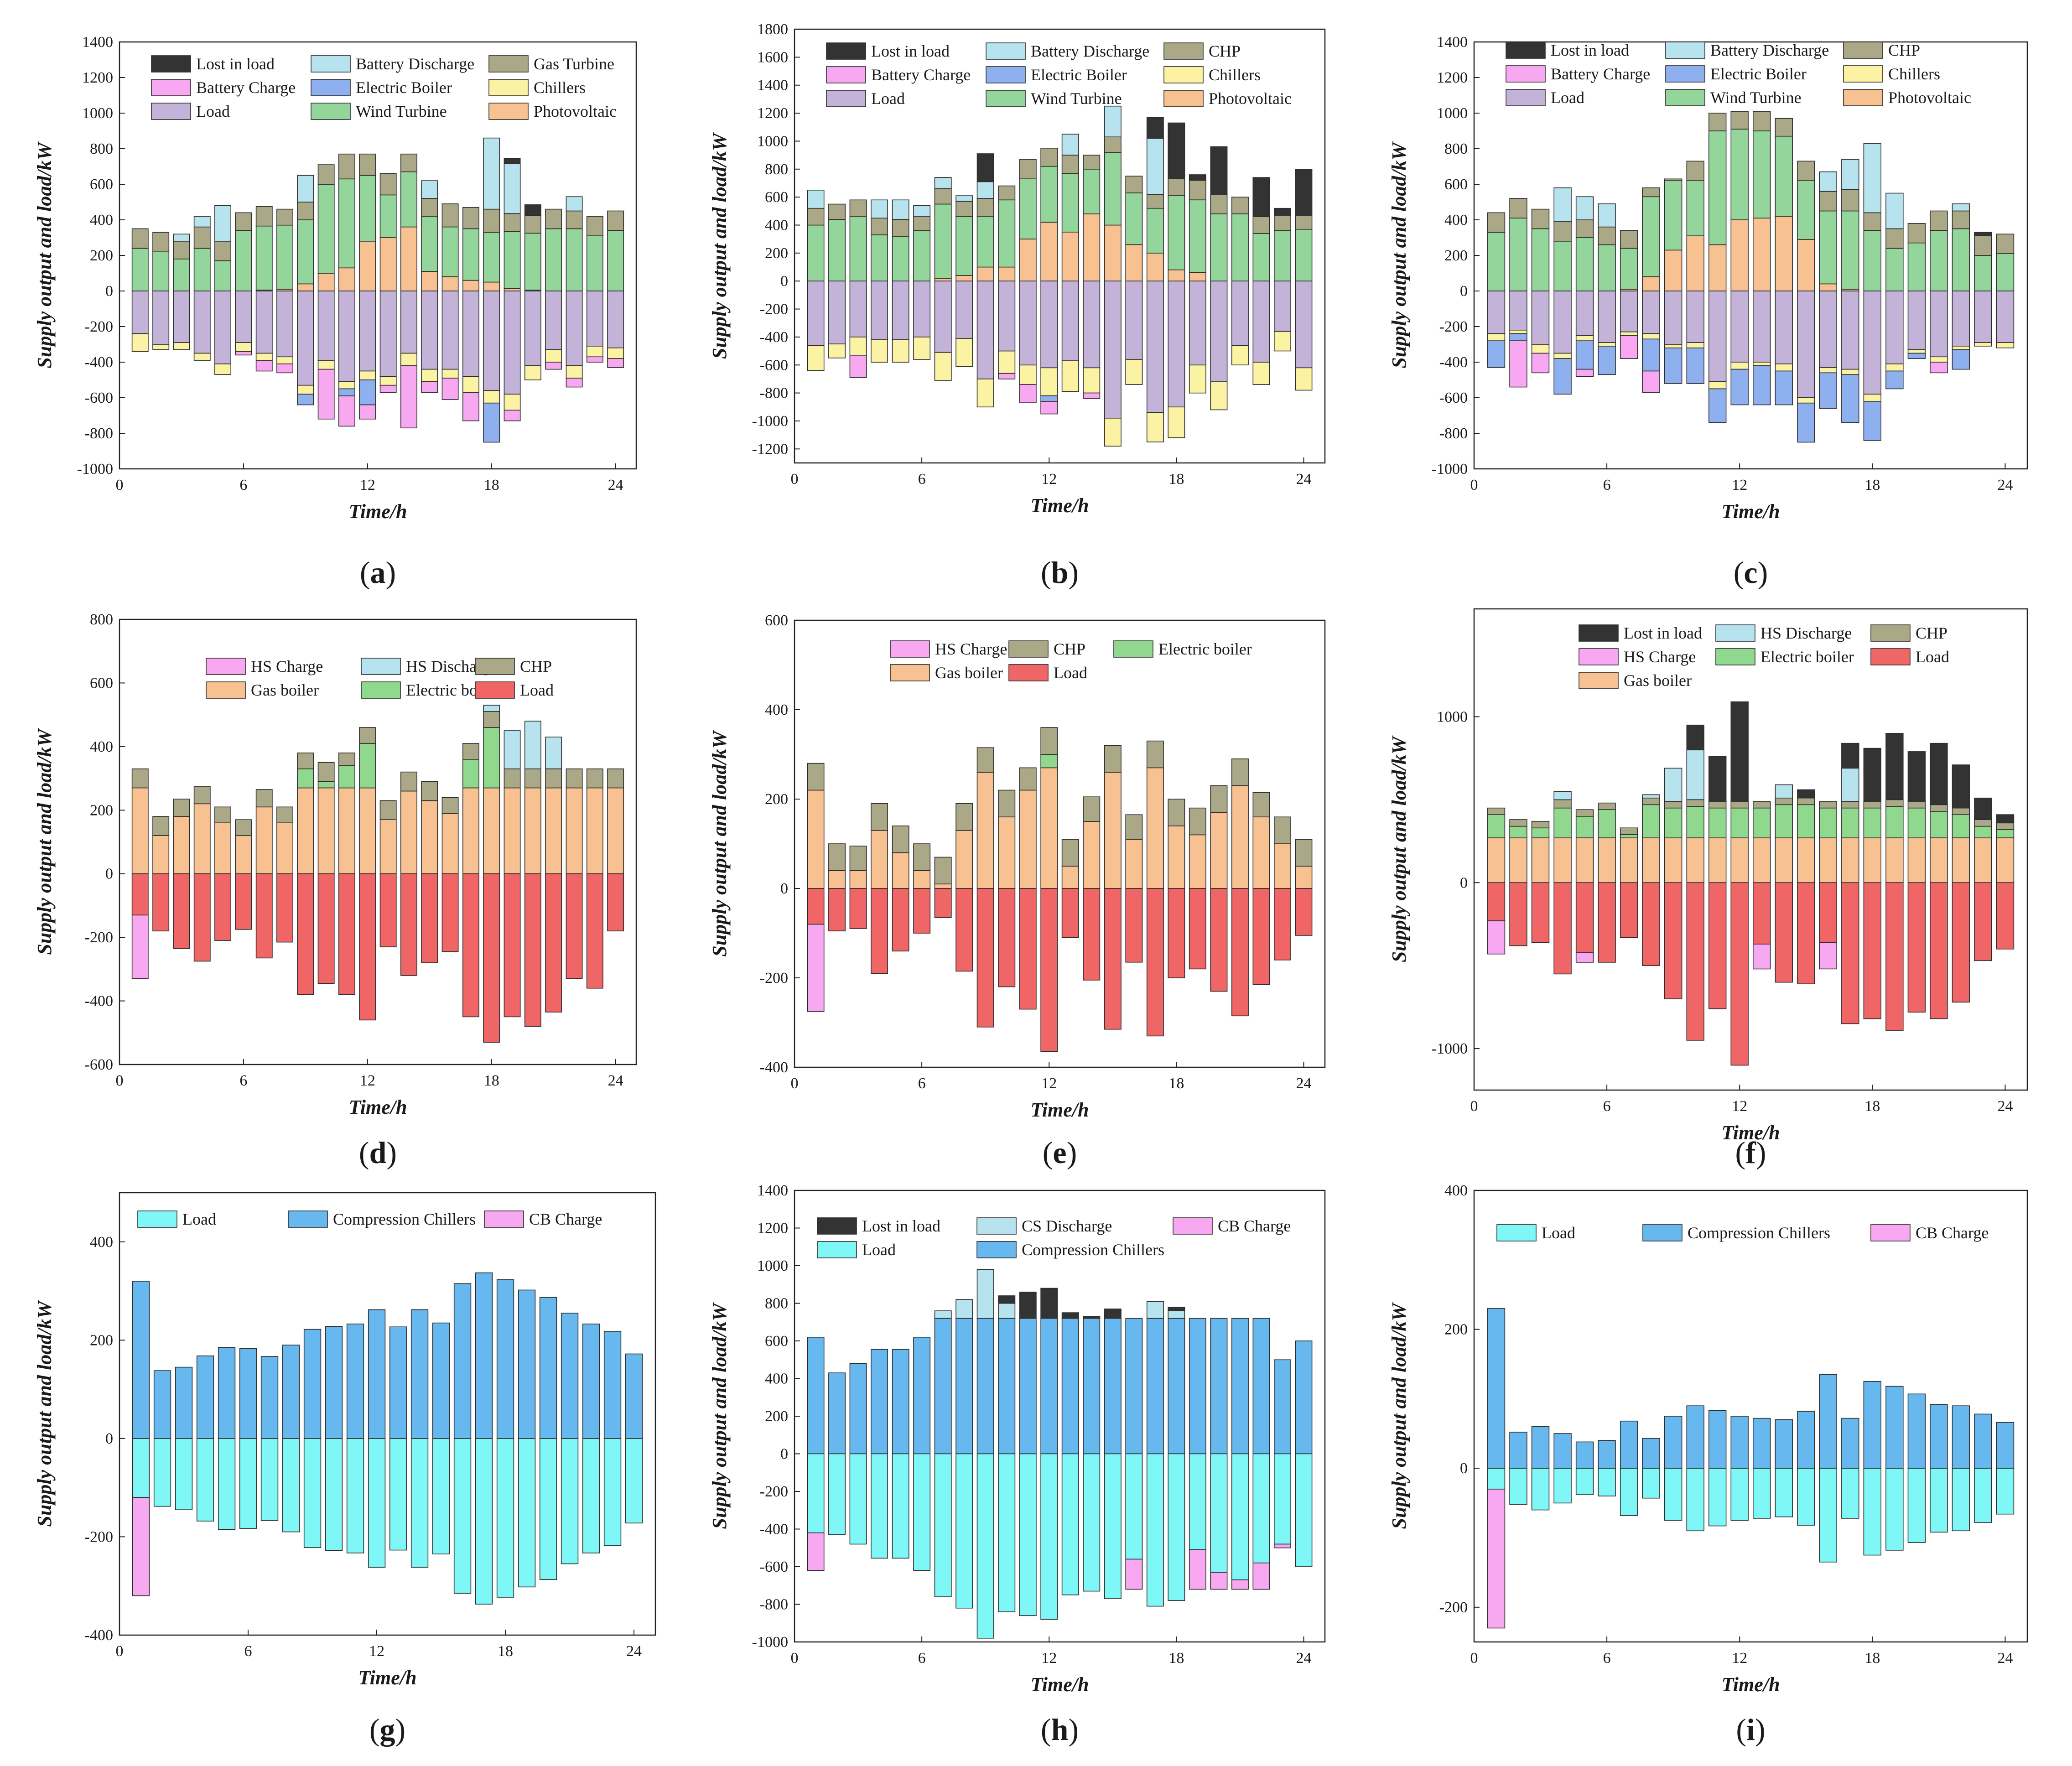 The image size is (2072, 1766). What do you see at coordinates (1717, 1440) in the screenshot?
I see `bar-i-compression-chillers-h11` at bounding box center [1717, 1440].